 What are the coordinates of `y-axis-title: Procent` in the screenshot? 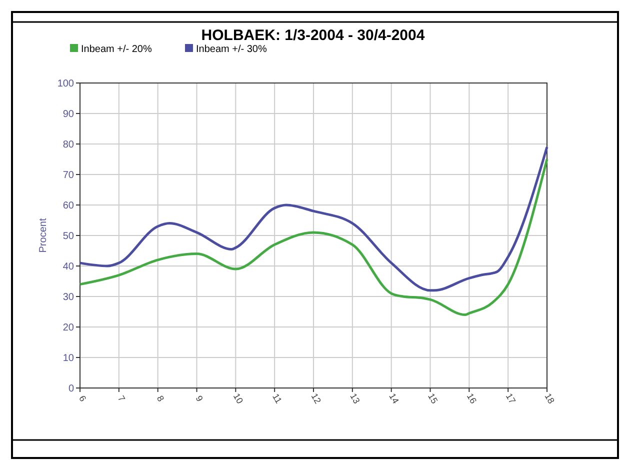 It's located at (43, 235).